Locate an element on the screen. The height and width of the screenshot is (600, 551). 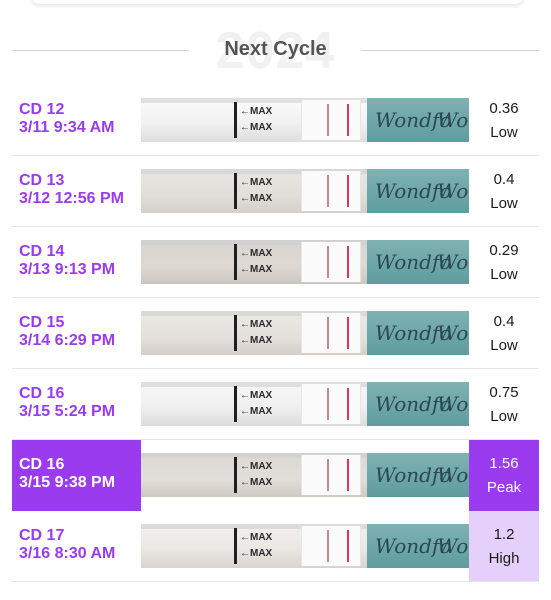
header-divider-left is located at coordinates (100, 50).